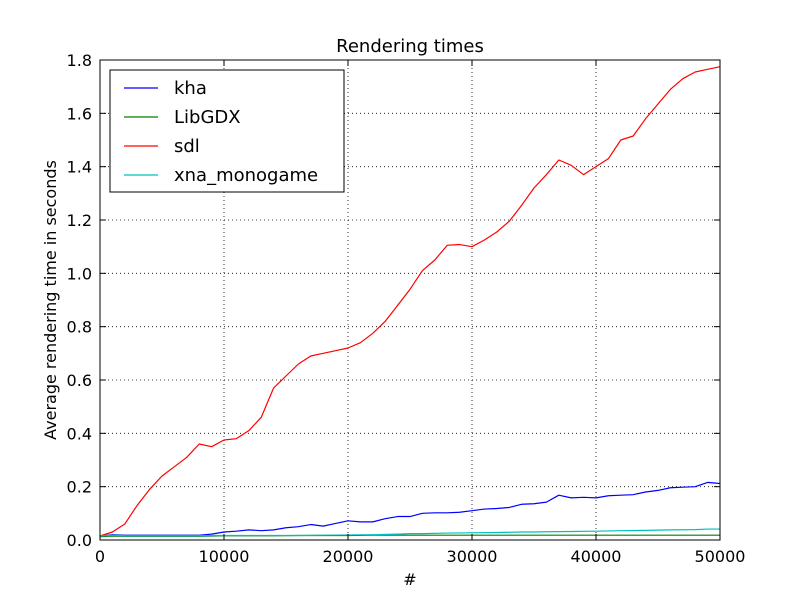 This screenshot has width=800, height=600. Describe the element at coordinates (409, 579) in the screenshot. I see `x-axis-label: #` at that location.